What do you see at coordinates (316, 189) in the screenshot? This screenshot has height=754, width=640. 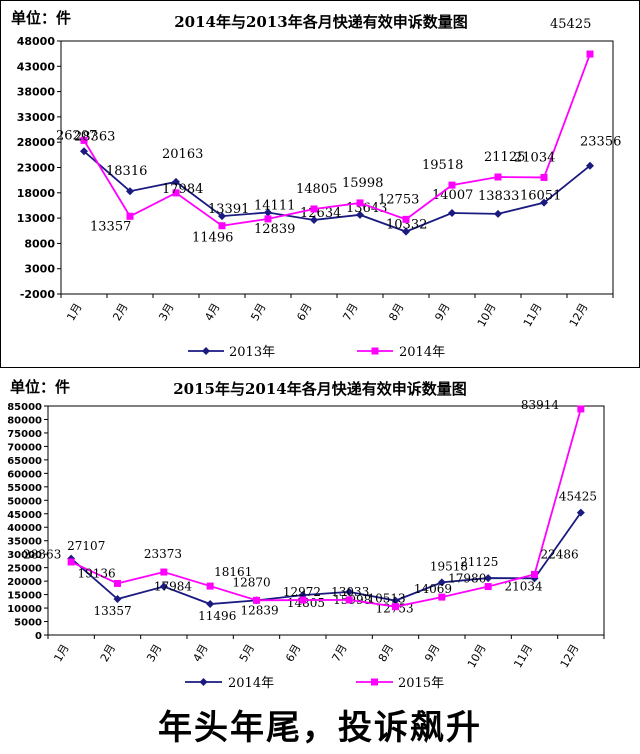 I see `data-label: 14805` at bounding box center [316, 189].